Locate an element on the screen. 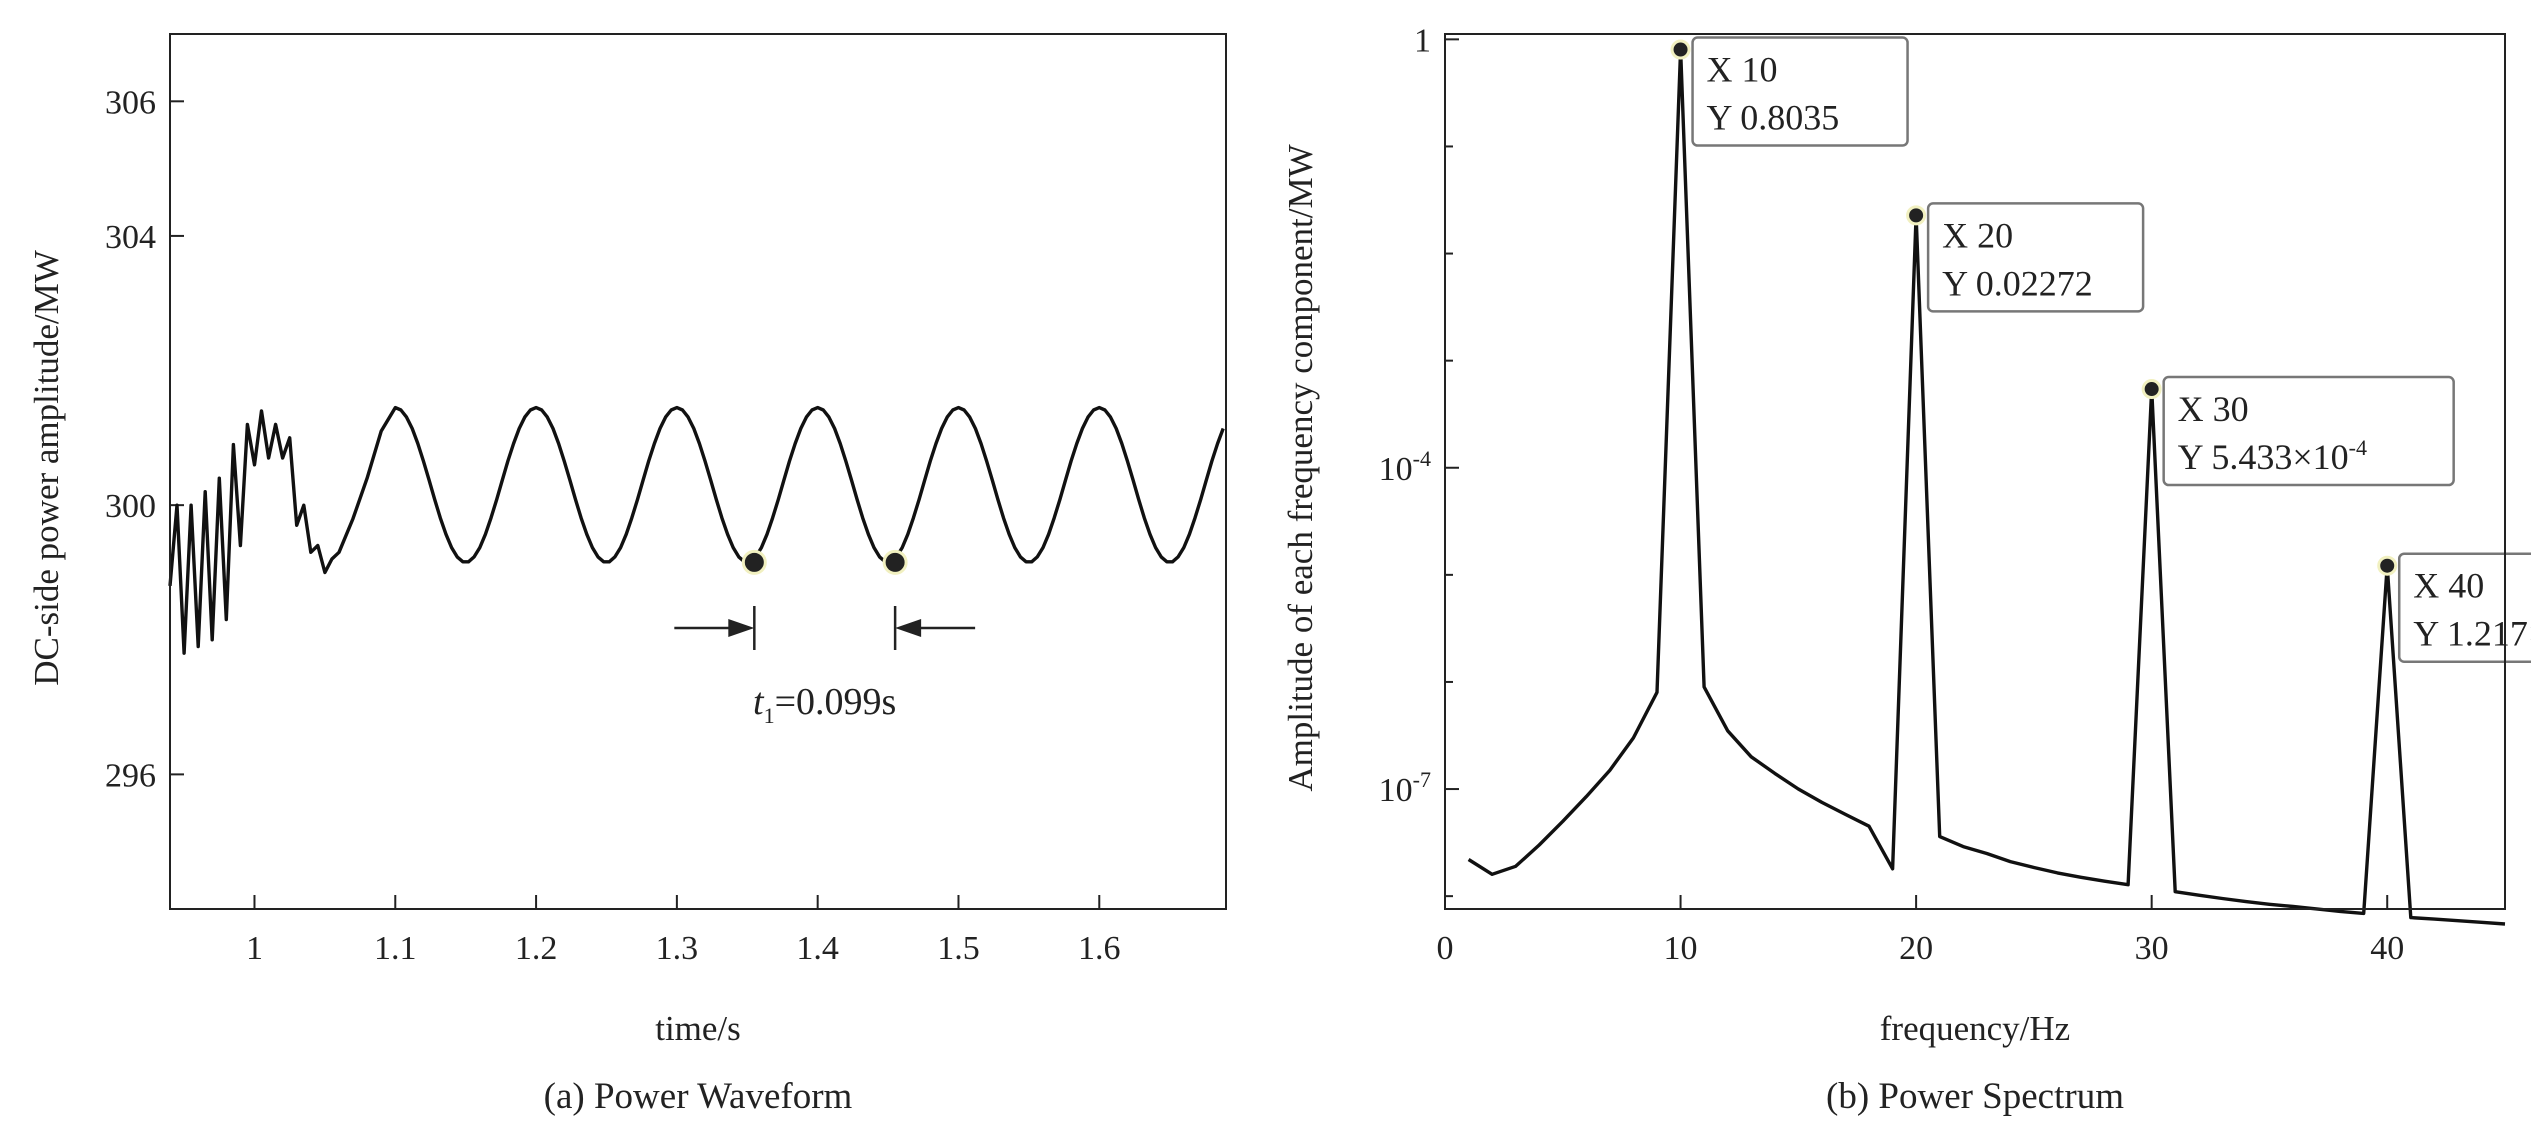 This screenshot has height=1135, width=2531. left-arrow is located at coordinates (715, 628).